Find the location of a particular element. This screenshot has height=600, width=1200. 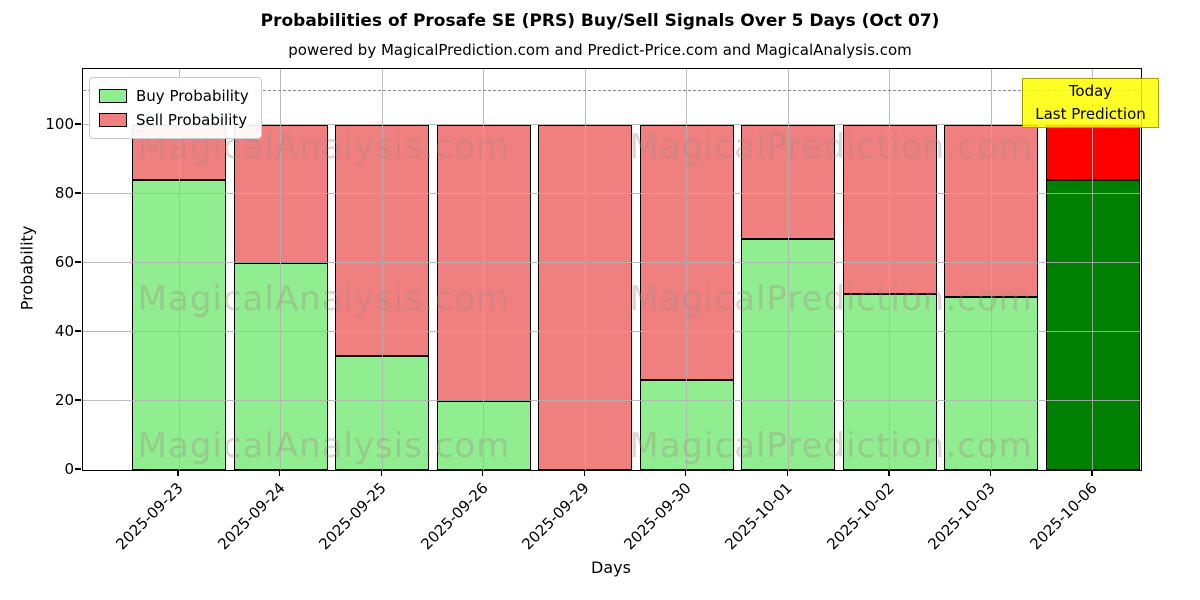

legend-item-buy: Buy Probability is located at coordinates (174, 96).